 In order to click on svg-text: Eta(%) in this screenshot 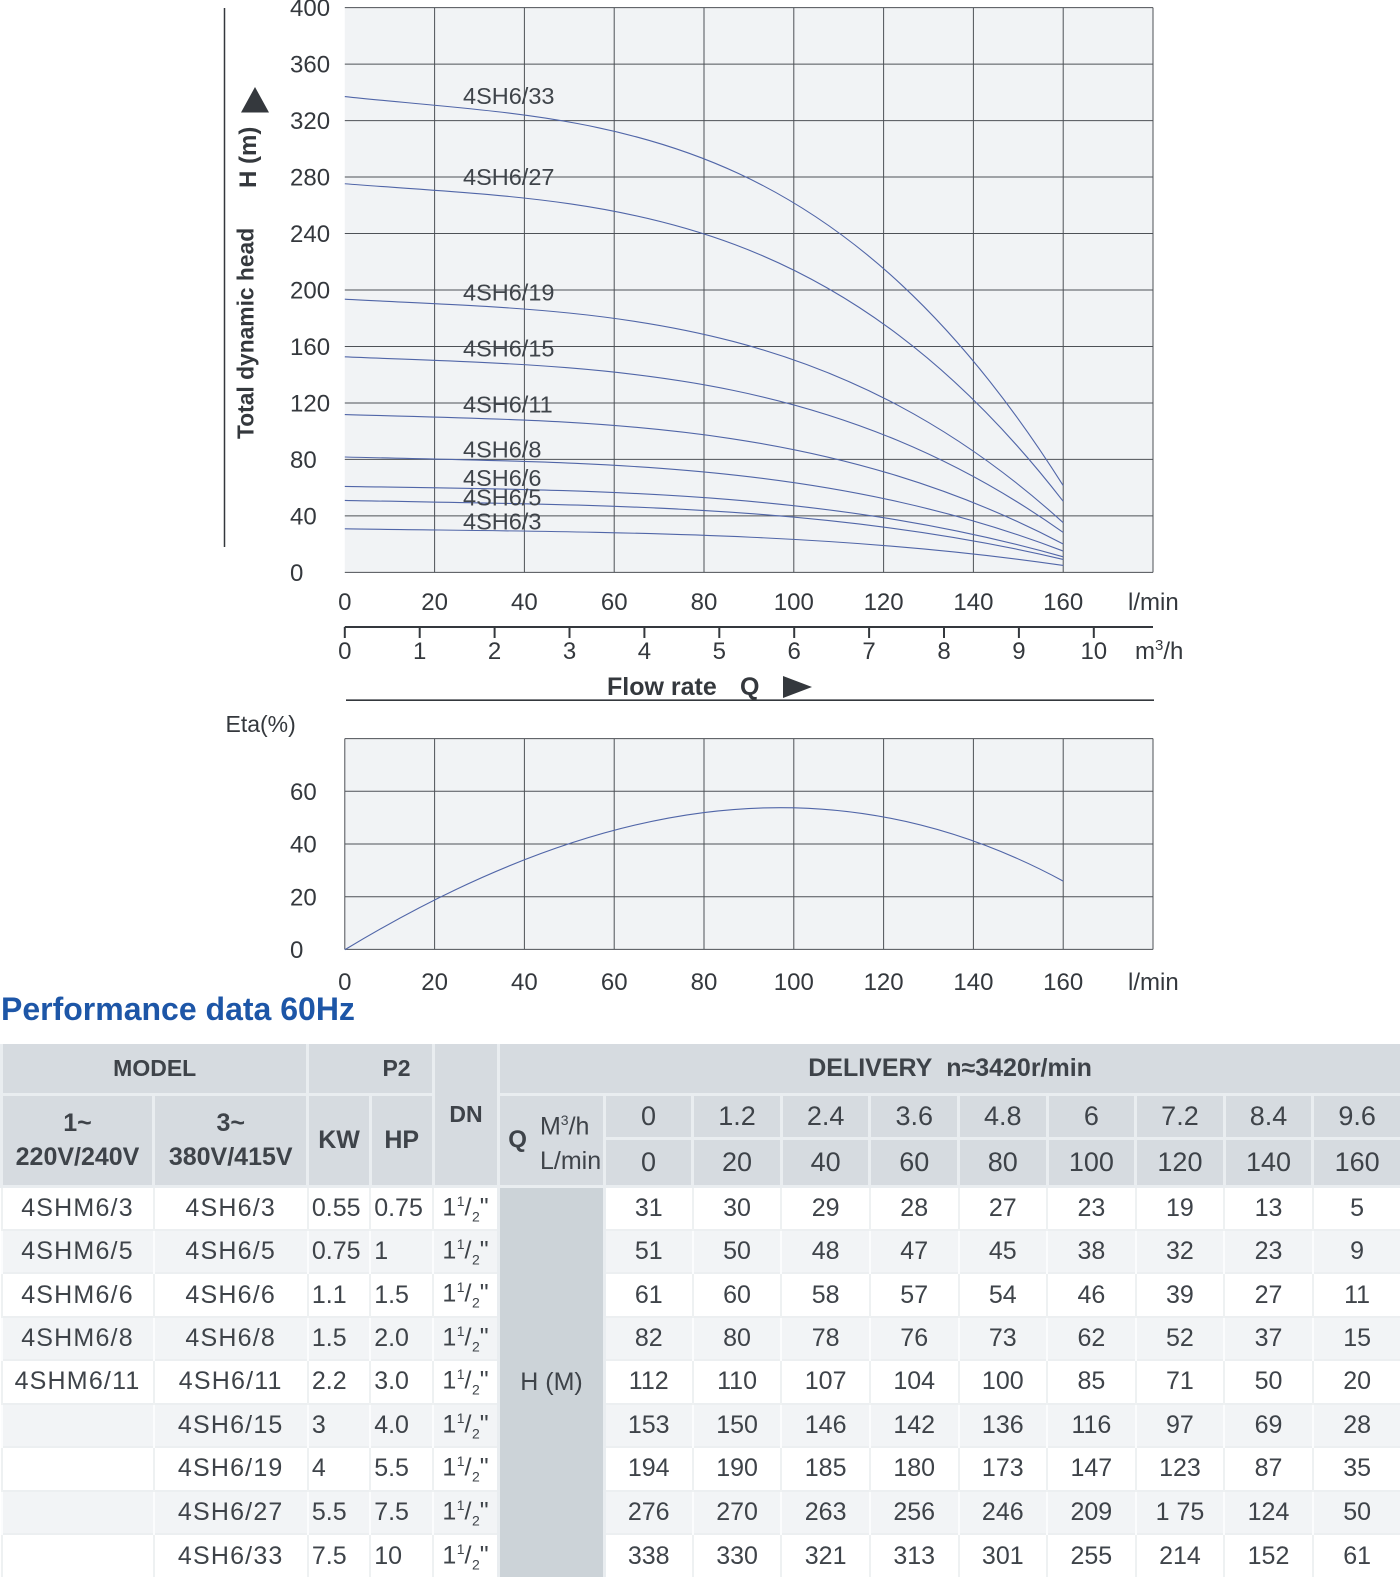, I will do `click(261, 724)`.